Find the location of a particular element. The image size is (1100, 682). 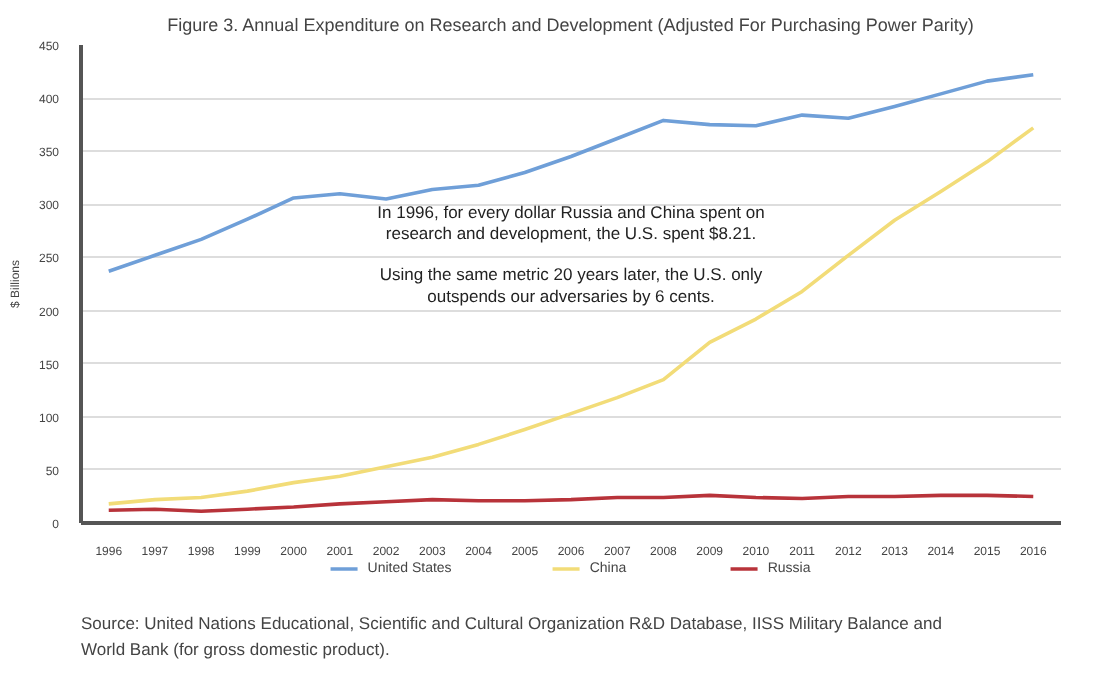

annotation: In 1996, for every dollar Russia and China spent on research and development, the U.S. spent $8.21. is located at coordinates (571, 222).